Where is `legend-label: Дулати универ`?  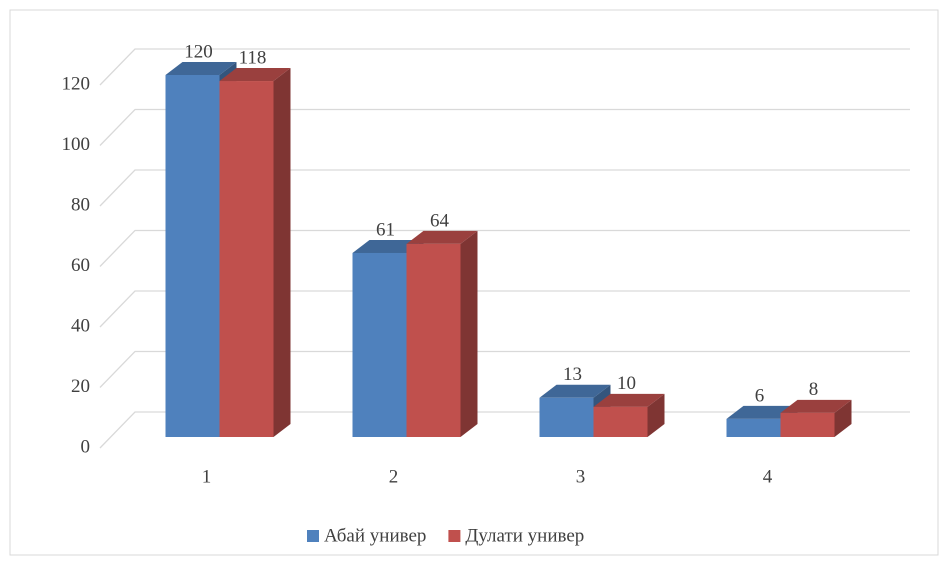
legend-label: Дулати универ is located at coordinates (524, 535).